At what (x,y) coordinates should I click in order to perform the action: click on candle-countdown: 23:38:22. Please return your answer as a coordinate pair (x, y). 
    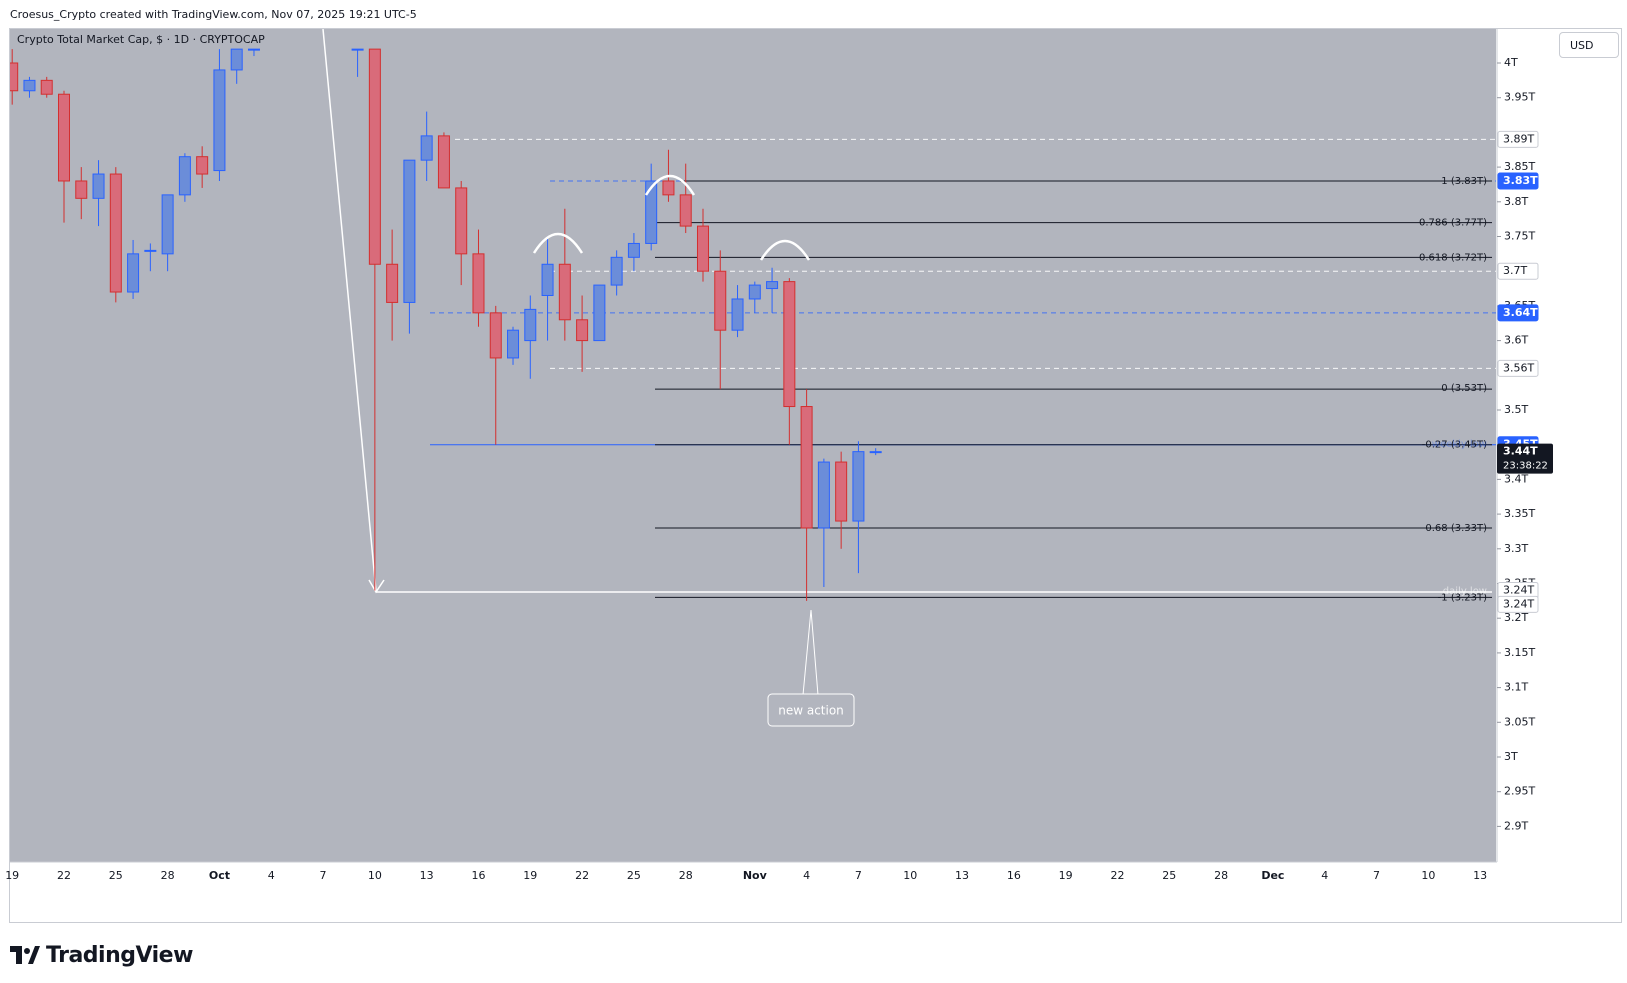
    Looking at the image, I should click on (1525, 466).